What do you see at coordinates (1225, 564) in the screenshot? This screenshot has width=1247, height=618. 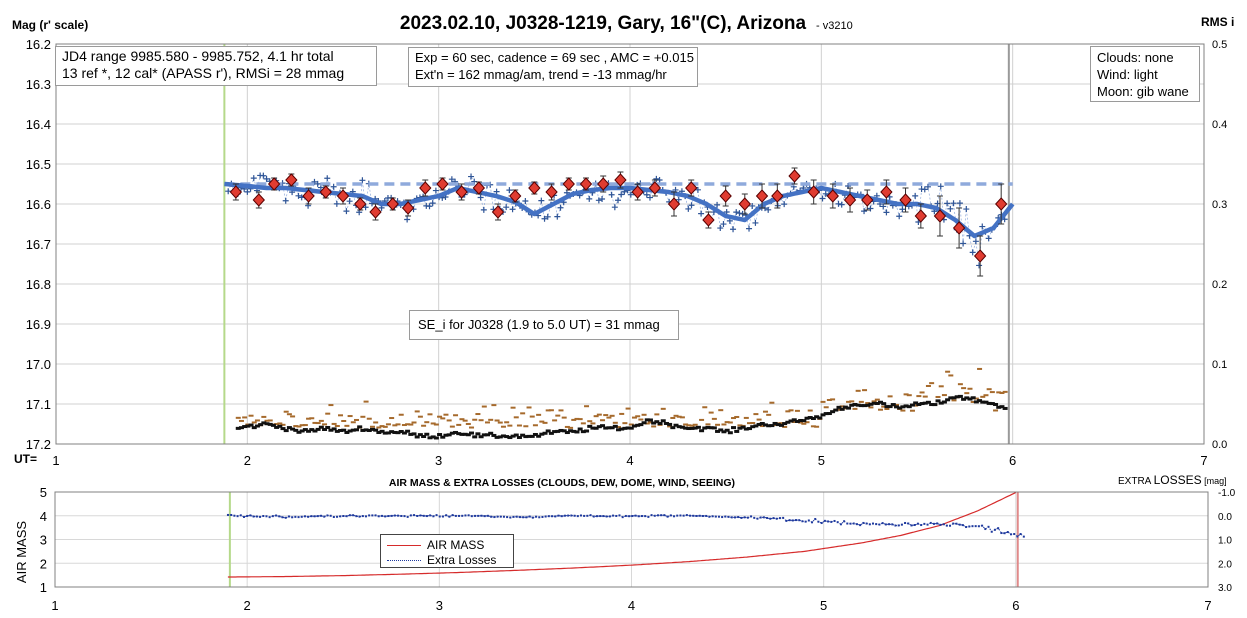 I see `y2-tick2-label: 2.0` at bounding box center [1225, 564].